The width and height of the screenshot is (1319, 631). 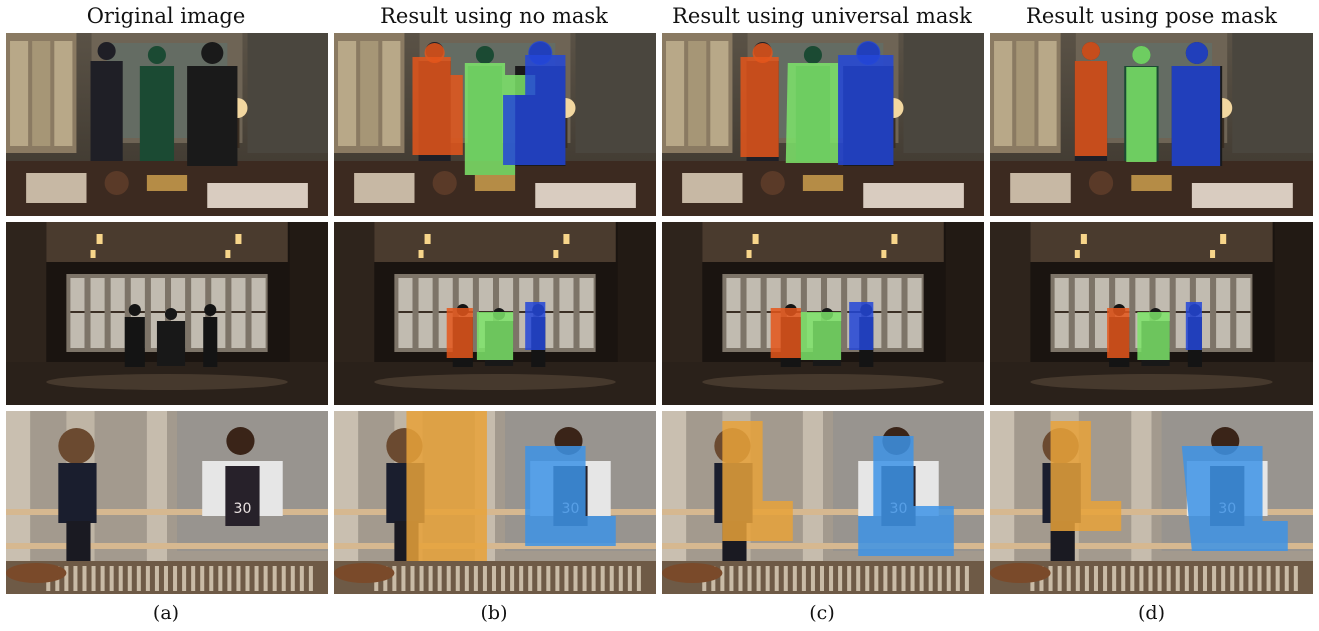 What do you see at coordinates (822, 16) in the screenshot?
I see `column-title-c: Result using universal mask` at bounding box center [822, 16].